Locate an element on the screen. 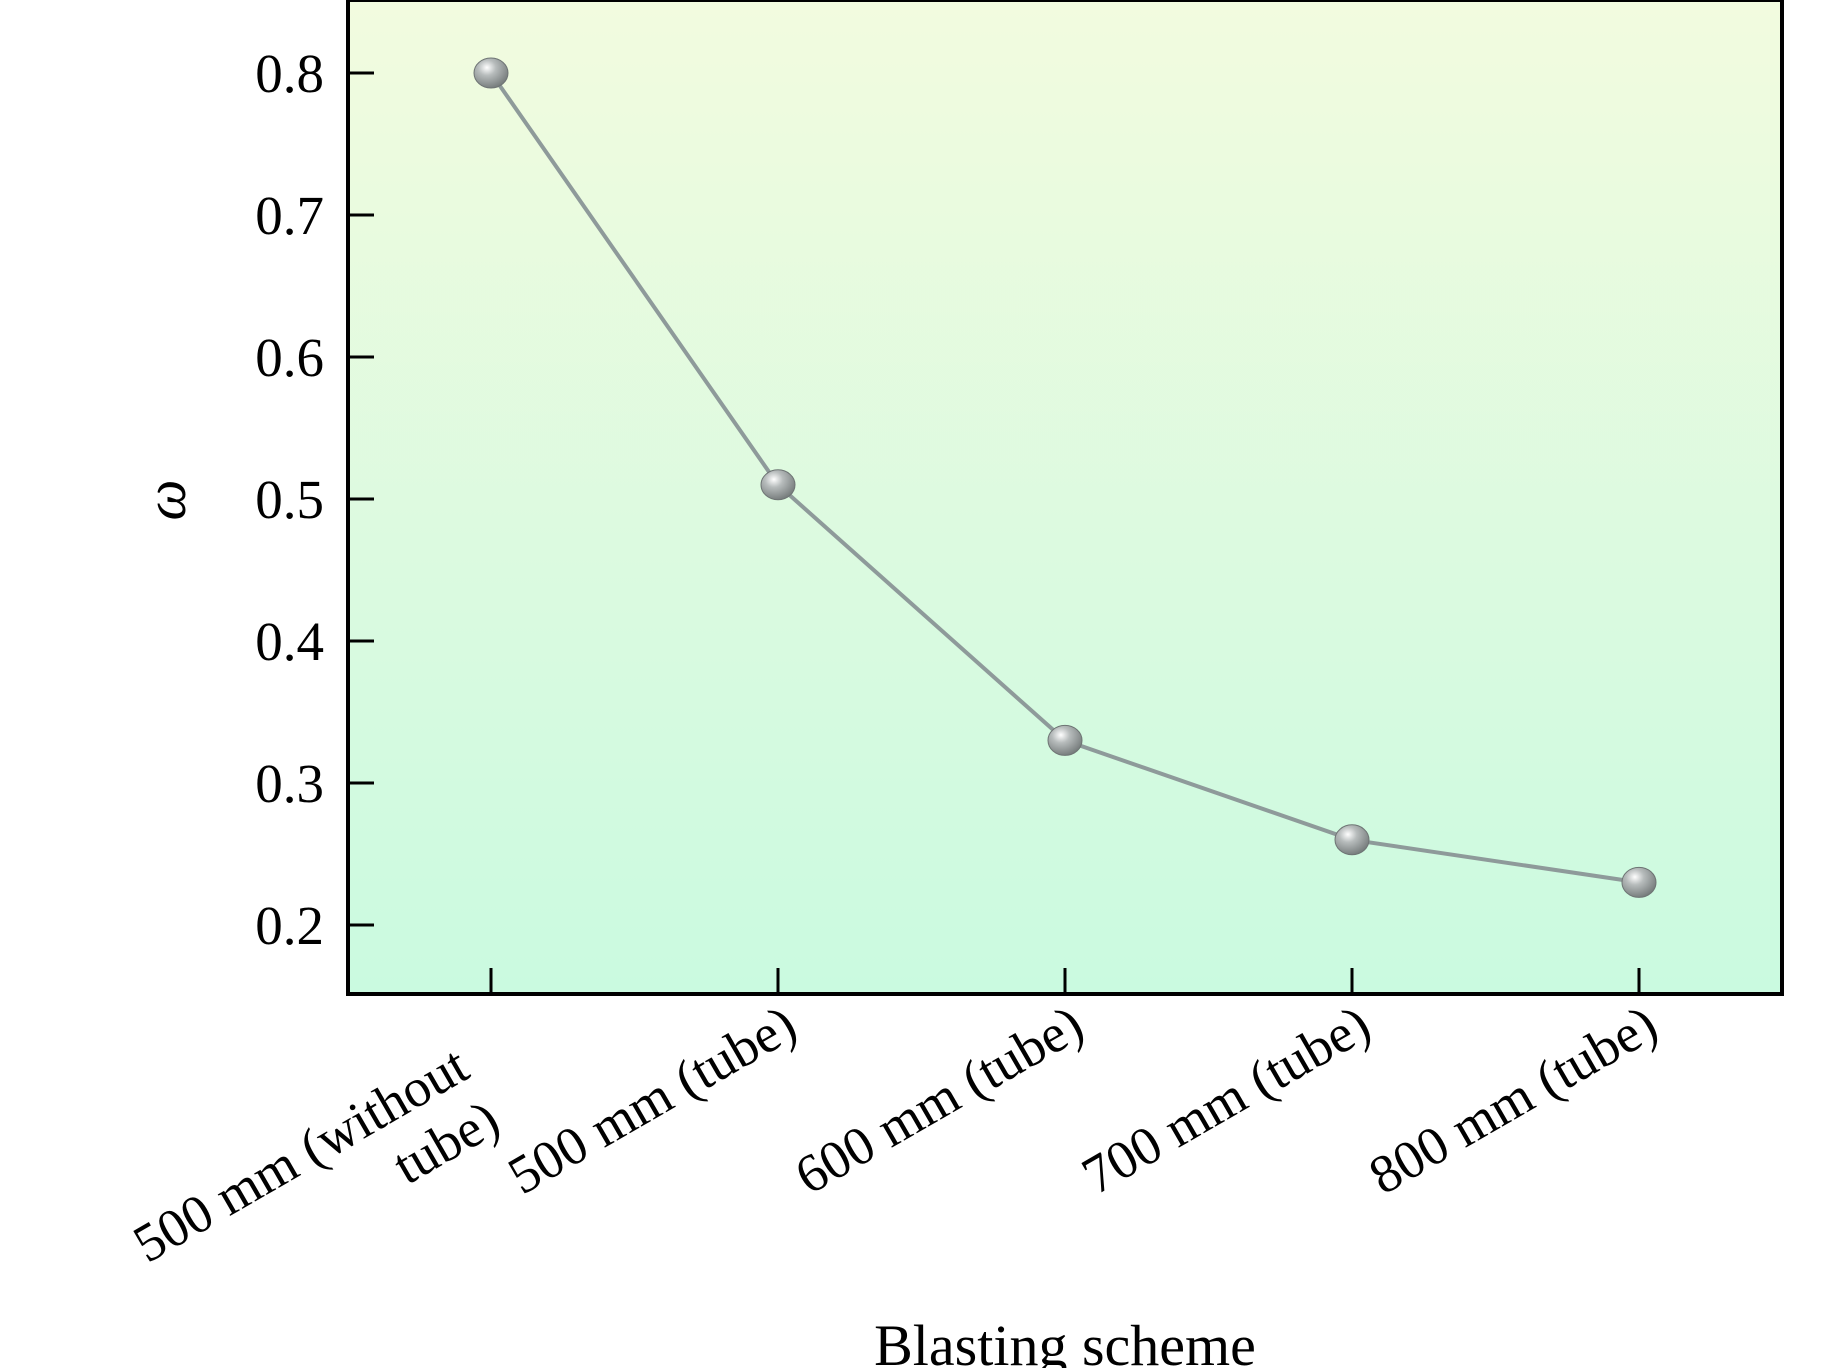 This screenshot has width=1843, height=1368. y-tick-label: 0.5 is located at coordinates (289, 499).